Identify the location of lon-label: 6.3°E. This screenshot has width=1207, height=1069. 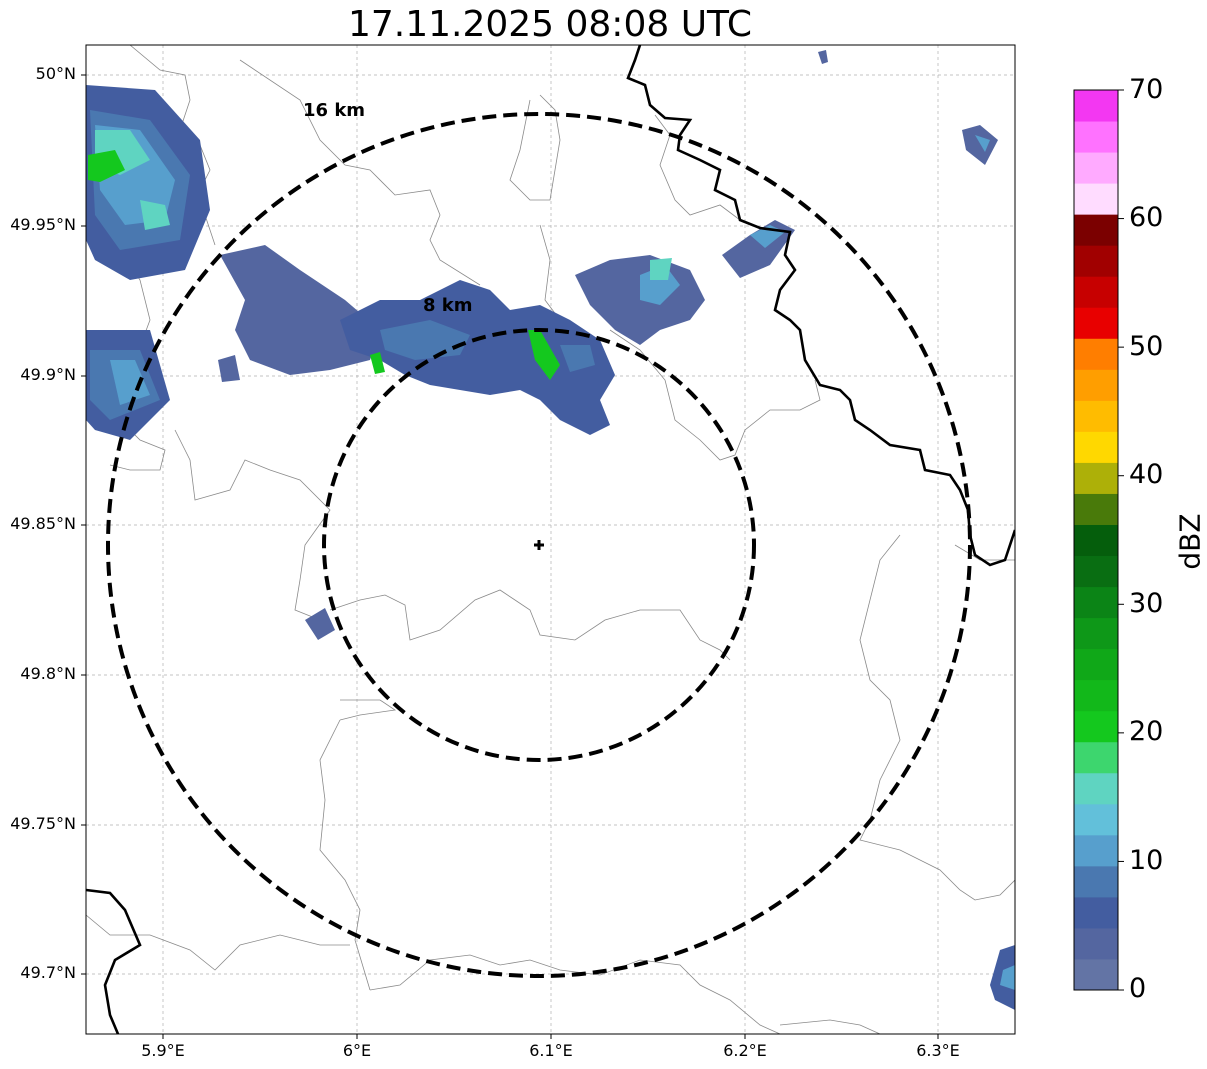
(938, 1050).